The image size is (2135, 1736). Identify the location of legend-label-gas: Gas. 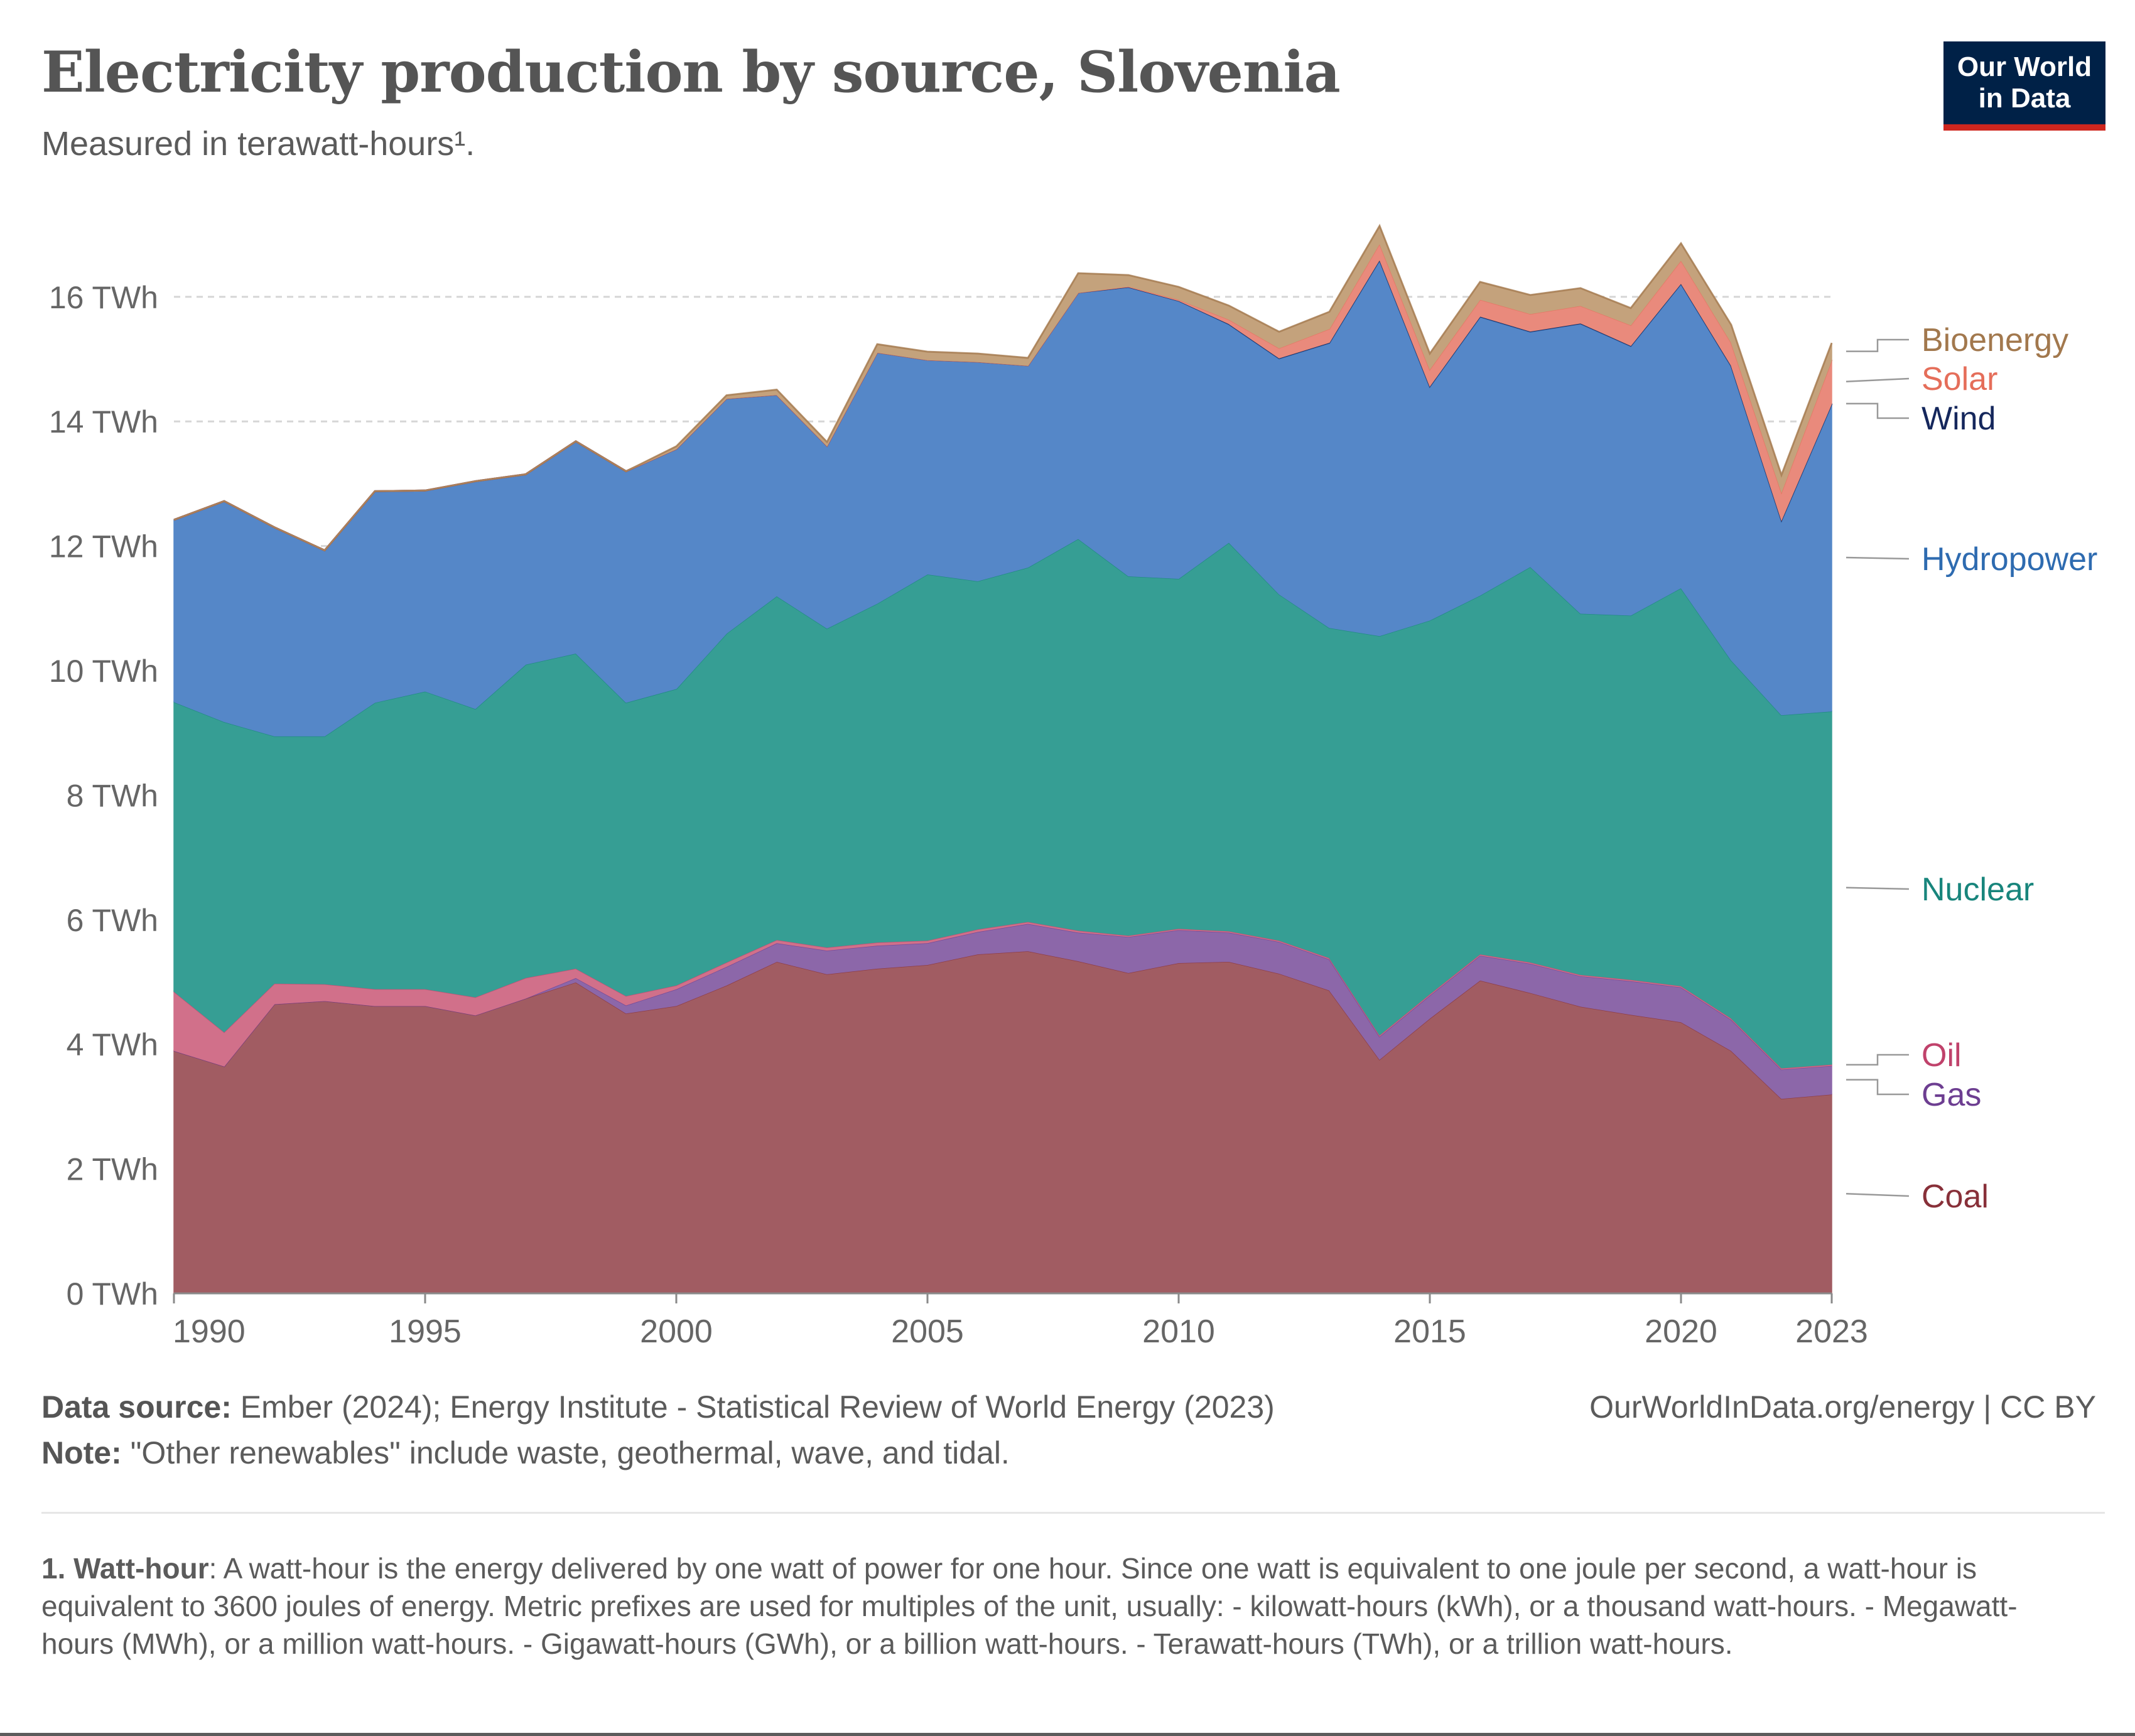
(1951, 1095).